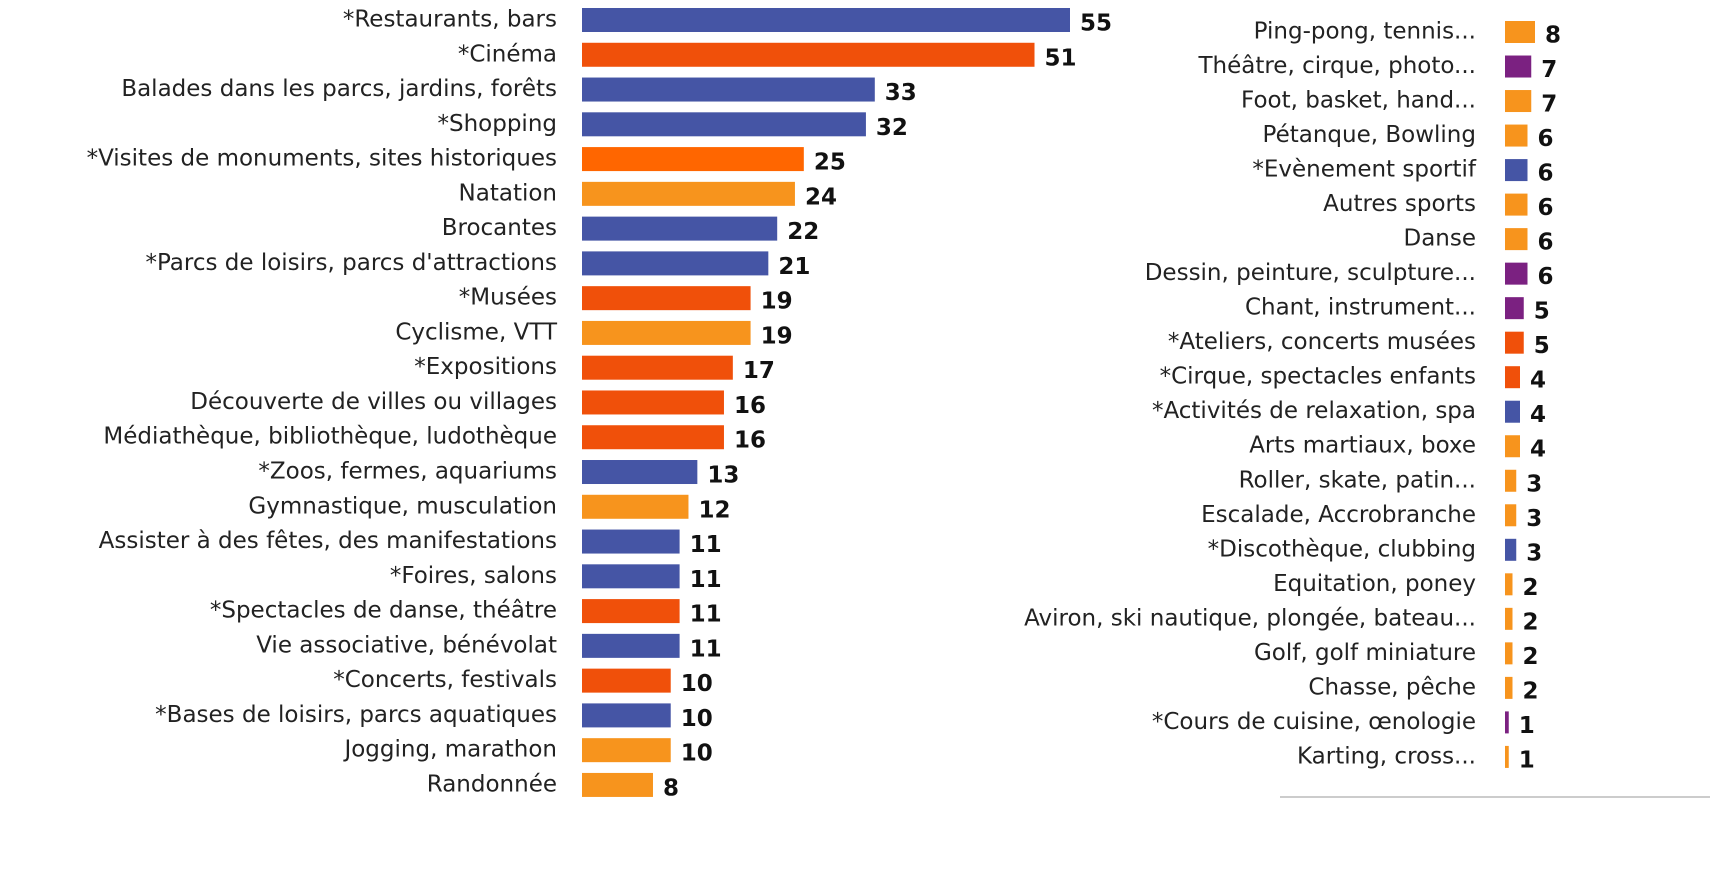 Image resolution: width=1710 pixels, height=875 pixels. I want to click on category-label: Equitation, poney, so click(1374, 584).